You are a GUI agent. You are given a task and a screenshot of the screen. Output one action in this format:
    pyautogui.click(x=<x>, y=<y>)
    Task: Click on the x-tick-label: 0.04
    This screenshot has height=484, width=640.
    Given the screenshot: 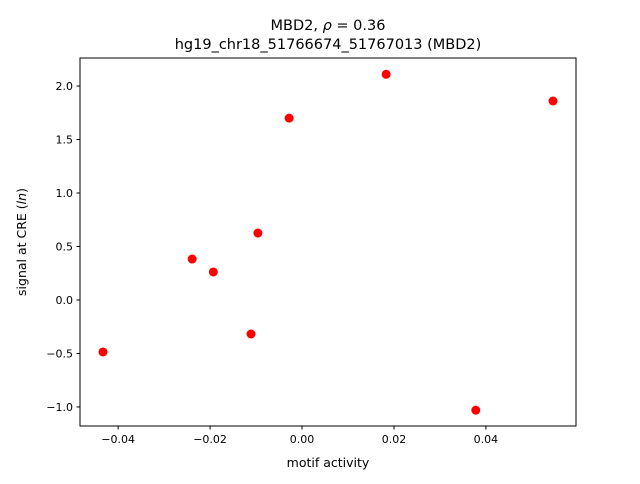 What is the action you would take?
    pyautogui.click(x=486, y=439)
    